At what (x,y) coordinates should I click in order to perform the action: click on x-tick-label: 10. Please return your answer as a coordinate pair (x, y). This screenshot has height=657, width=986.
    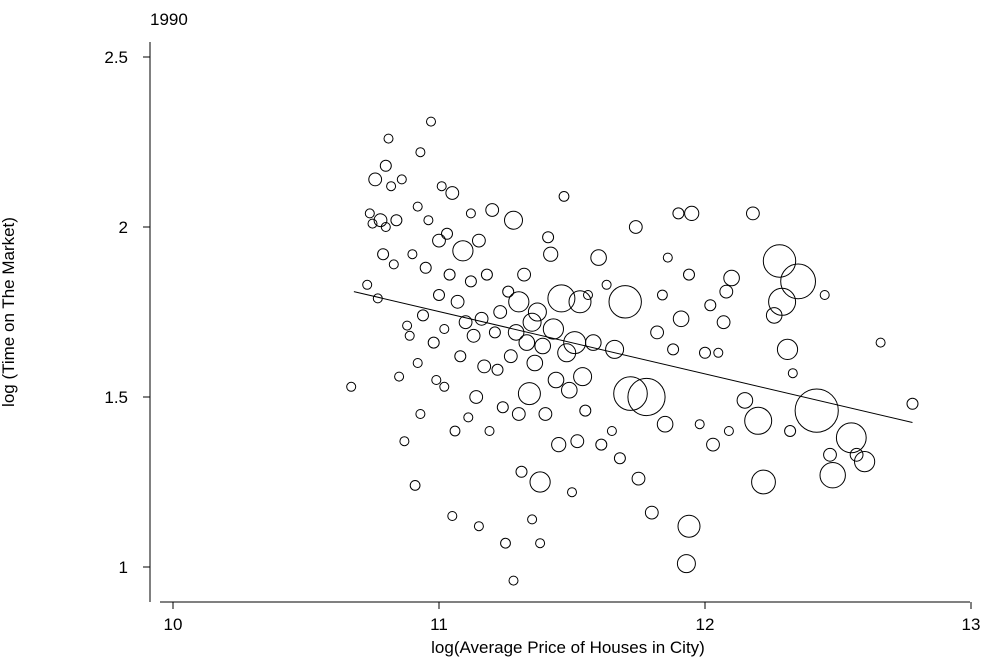
    Looking at the image, I should click on (173, 624).